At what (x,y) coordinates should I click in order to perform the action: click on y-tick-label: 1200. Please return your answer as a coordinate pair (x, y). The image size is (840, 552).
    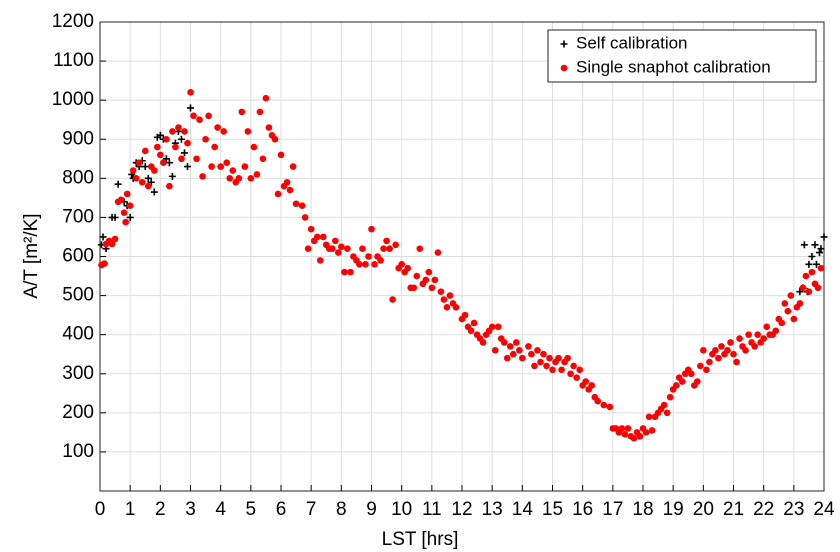
    Looking at the image, I should click on (73, 21).